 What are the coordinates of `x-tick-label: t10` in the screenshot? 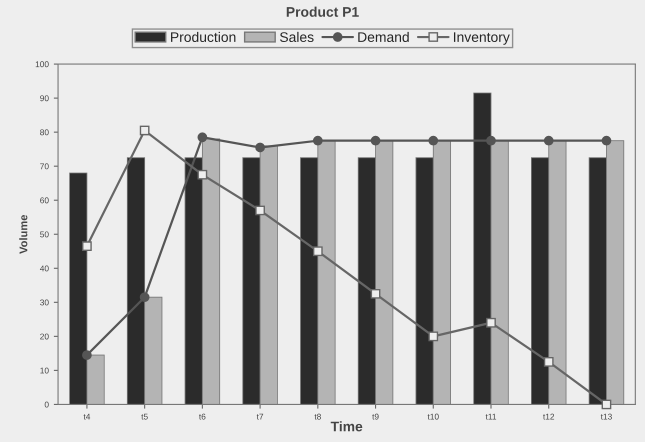 It's located at (433, 417).